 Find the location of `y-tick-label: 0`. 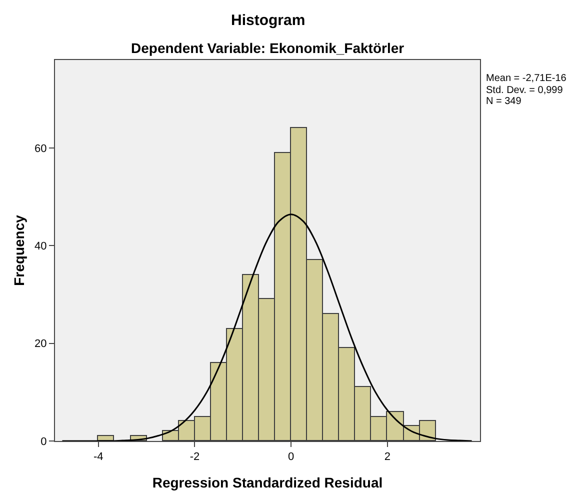

y-tick-label: 0 is located at coordinates (43, 442).